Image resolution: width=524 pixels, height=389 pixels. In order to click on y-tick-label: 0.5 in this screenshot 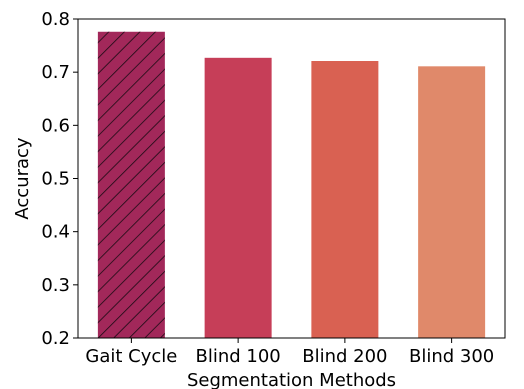, I will do `click(55, 179)`.